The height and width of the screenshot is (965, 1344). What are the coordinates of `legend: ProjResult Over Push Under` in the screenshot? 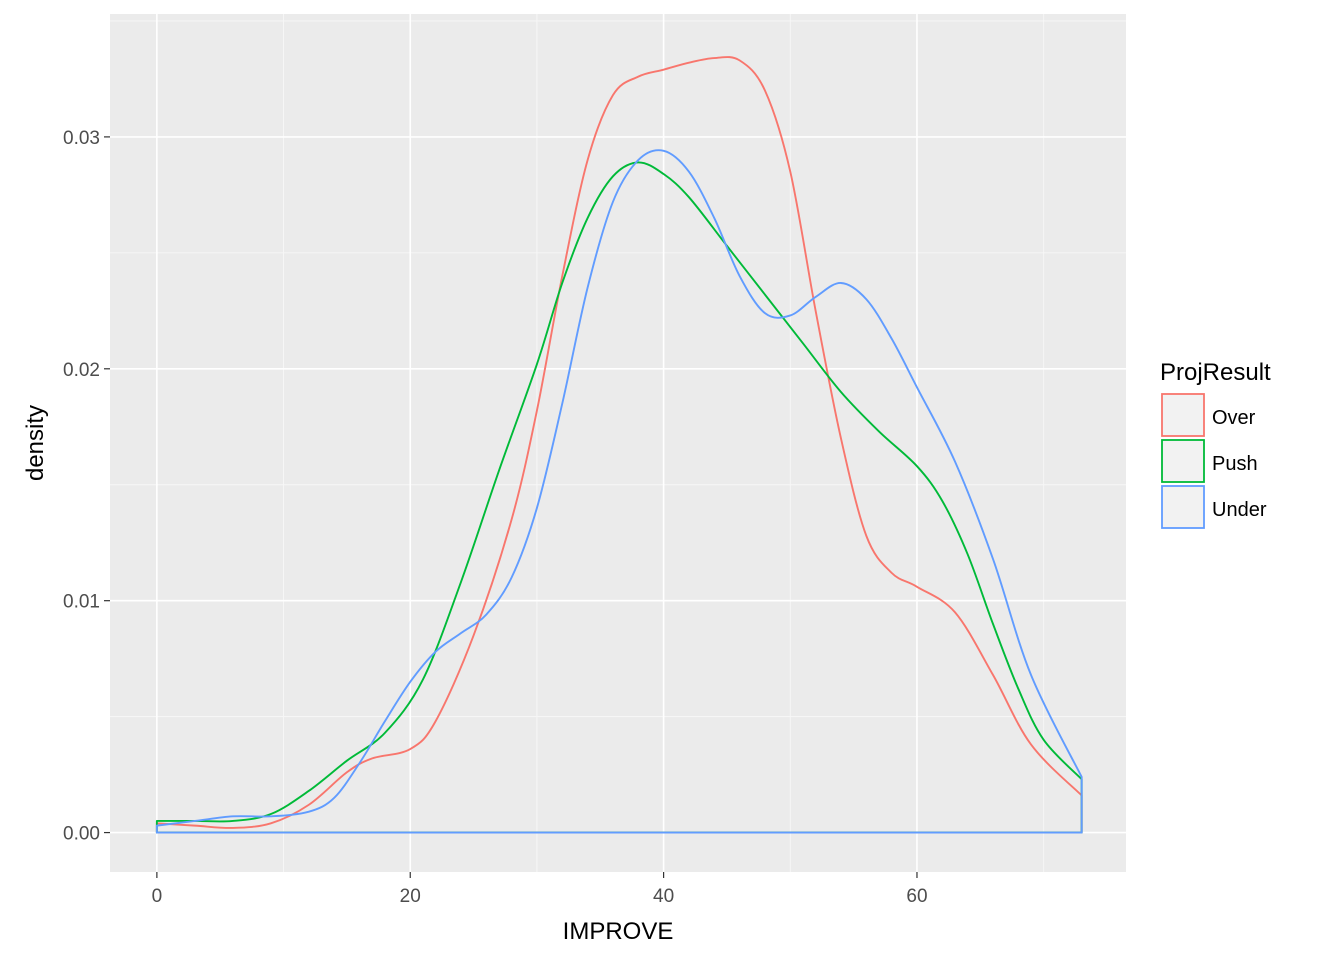 It's located at (1215, 444).